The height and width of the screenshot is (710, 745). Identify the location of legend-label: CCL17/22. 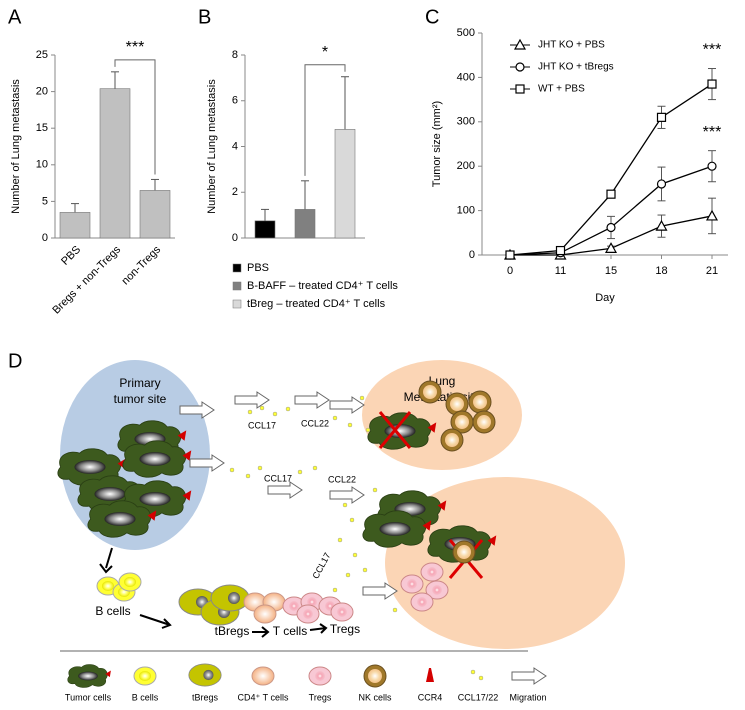
(478, 697).